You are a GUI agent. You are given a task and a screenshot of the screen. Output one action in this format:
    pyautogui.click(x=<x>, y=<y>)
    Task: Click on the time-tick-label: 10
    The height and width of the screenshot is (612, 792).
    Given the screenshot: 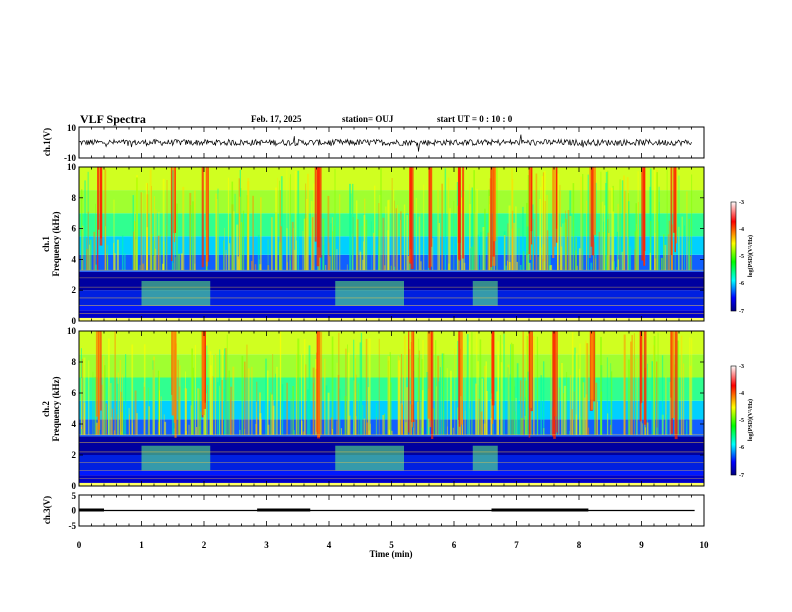 What is the action you would take?
    pyautogui.click(x=705, y=545)
    